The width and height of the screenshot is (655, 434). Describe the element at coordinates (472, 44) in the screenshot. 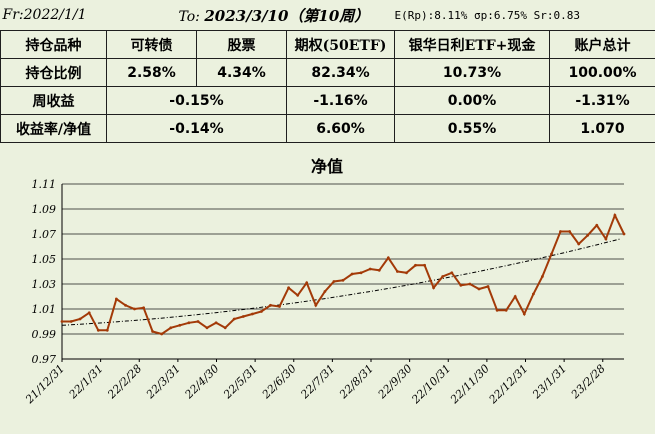

I see `col-header: 银华日利ETF+现金` at that location.